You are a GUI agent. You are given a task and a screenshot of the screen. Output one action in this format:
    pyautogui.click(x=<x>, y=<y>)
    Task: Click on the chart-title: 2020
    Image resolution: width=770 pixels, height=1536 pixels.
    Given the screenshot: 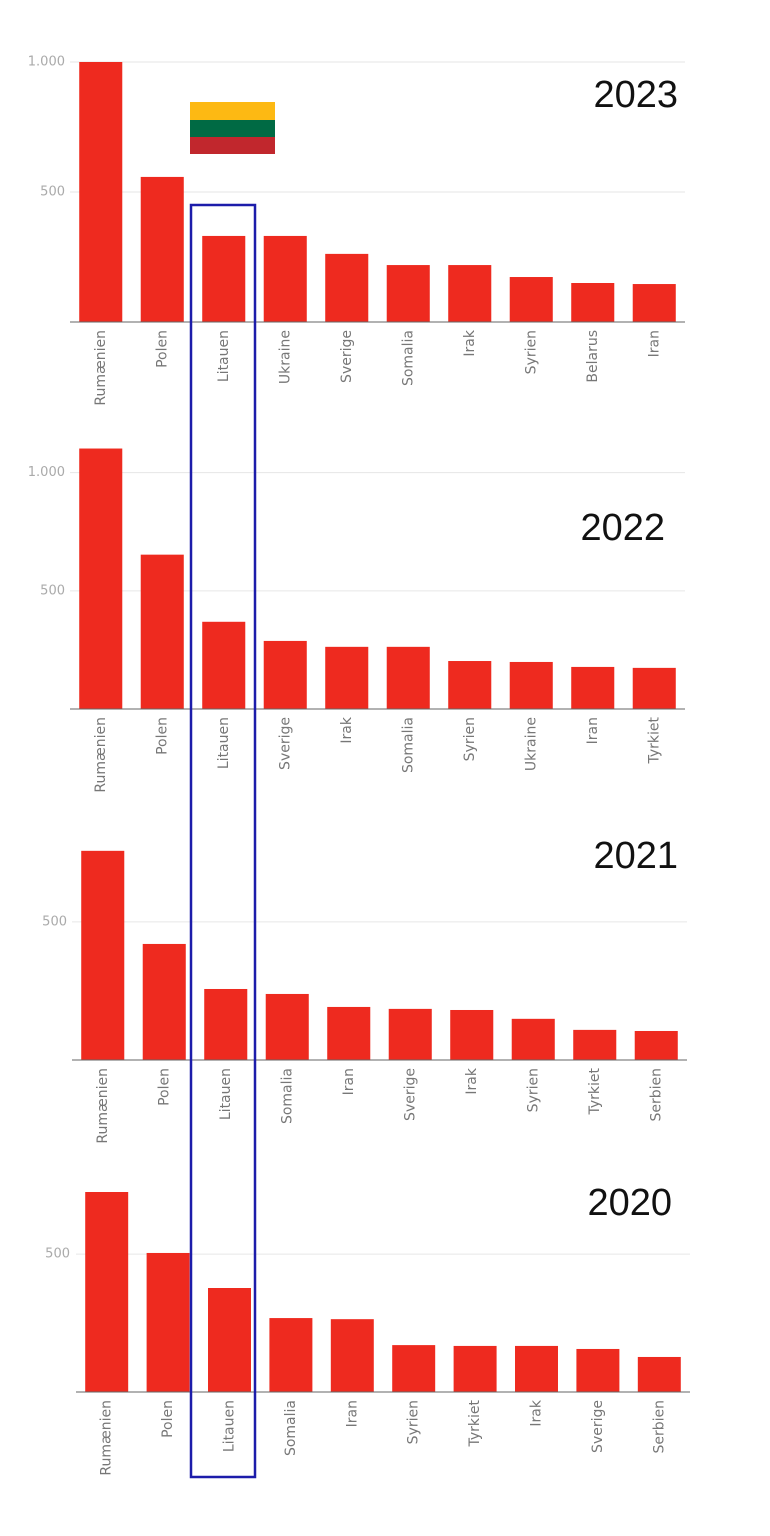 What is the action you would take?
    pyautogui.click(x=629, y=1203)
    